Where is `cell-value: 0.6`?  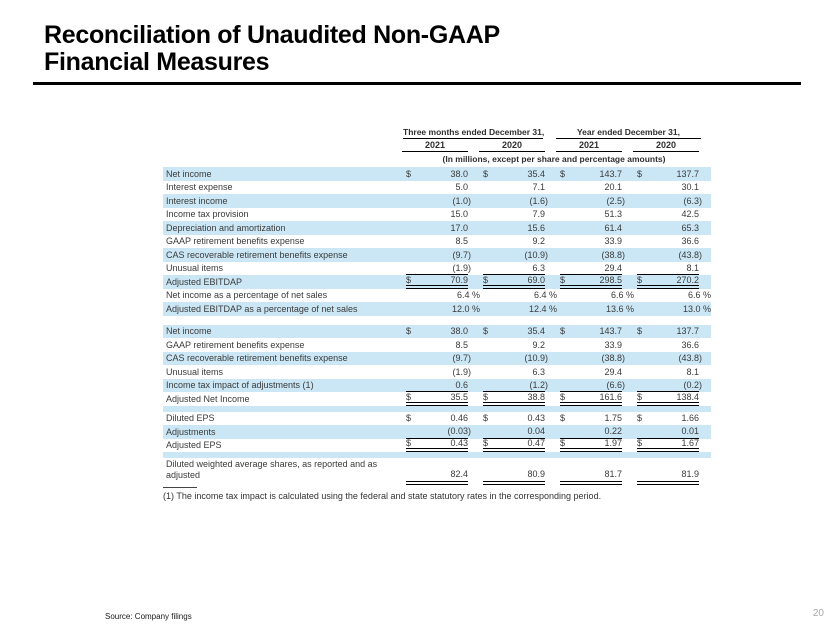 cell-value: 0.6 is located at coordinates (461, 384).